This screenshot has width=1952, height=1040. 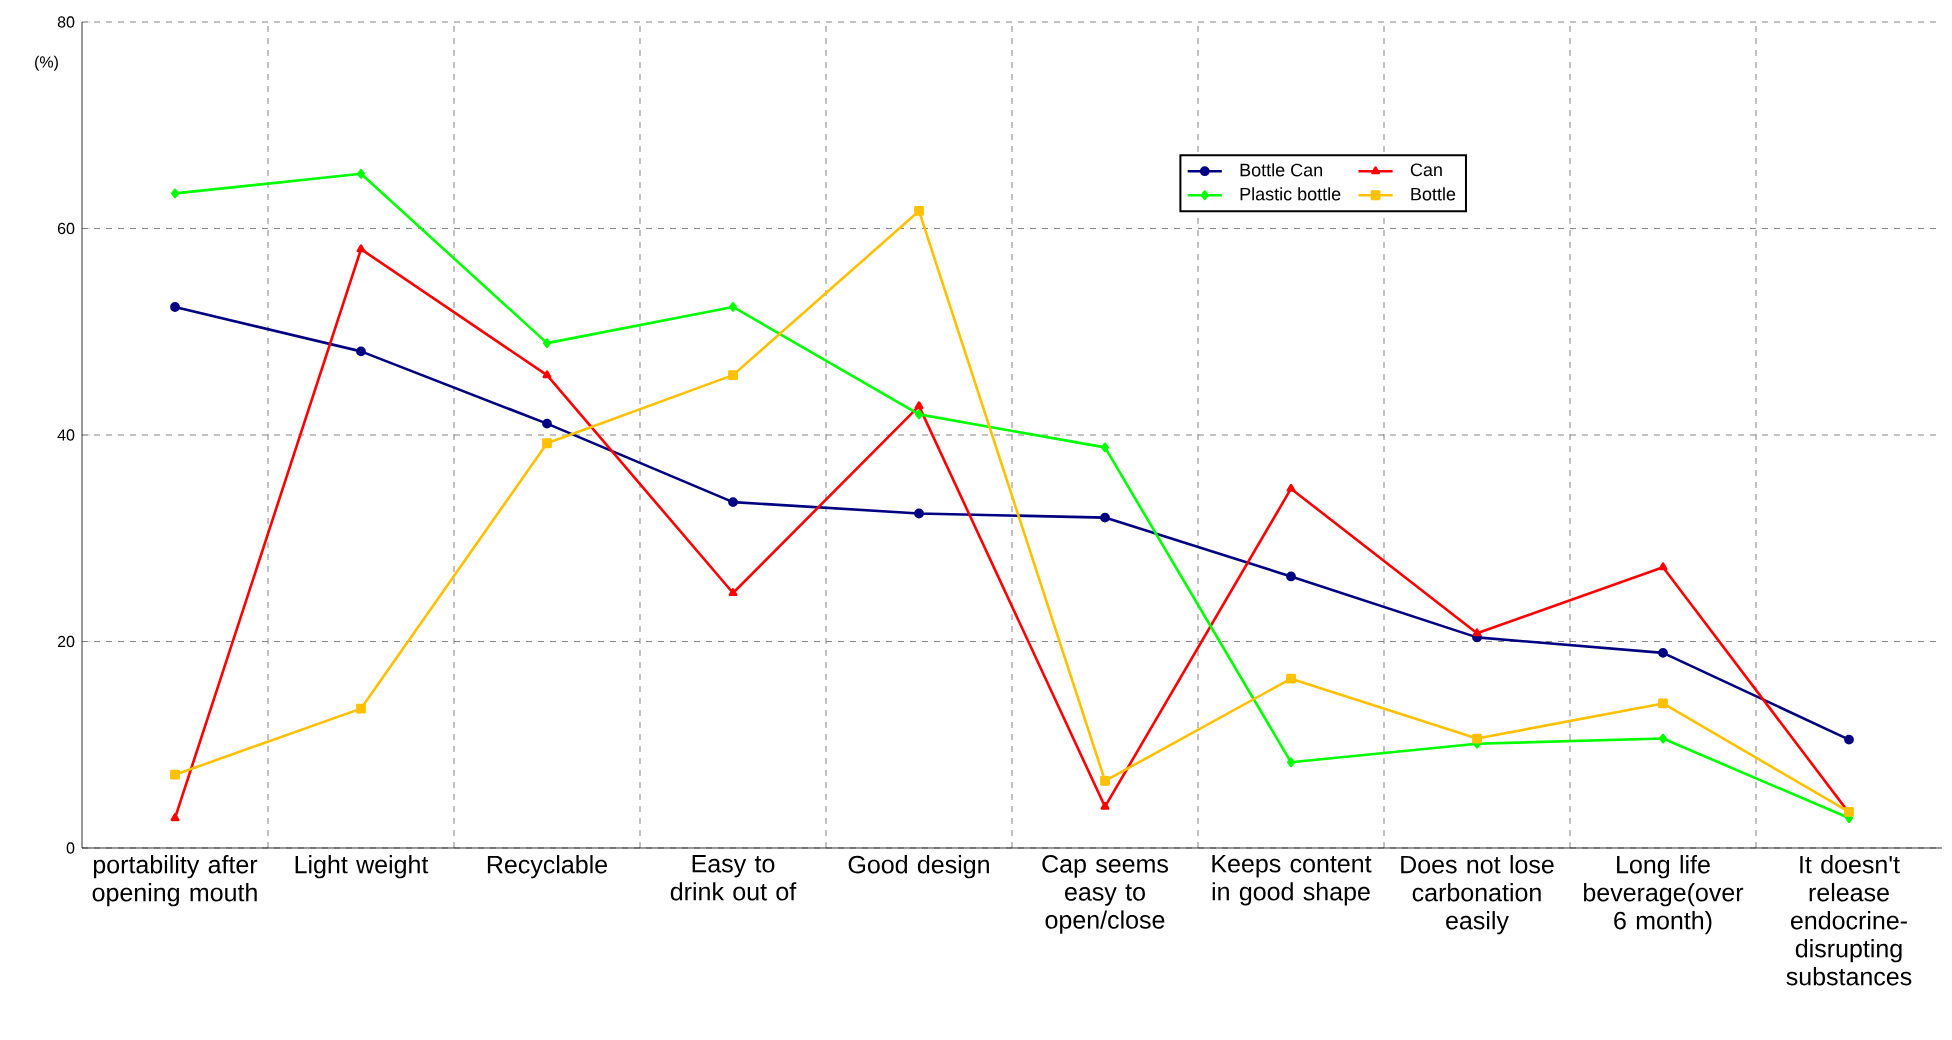 What do you see at coordinates (46, 63) in the screenshot?
I see `y-axis-title: (%)` at bounding box center [46, 63].